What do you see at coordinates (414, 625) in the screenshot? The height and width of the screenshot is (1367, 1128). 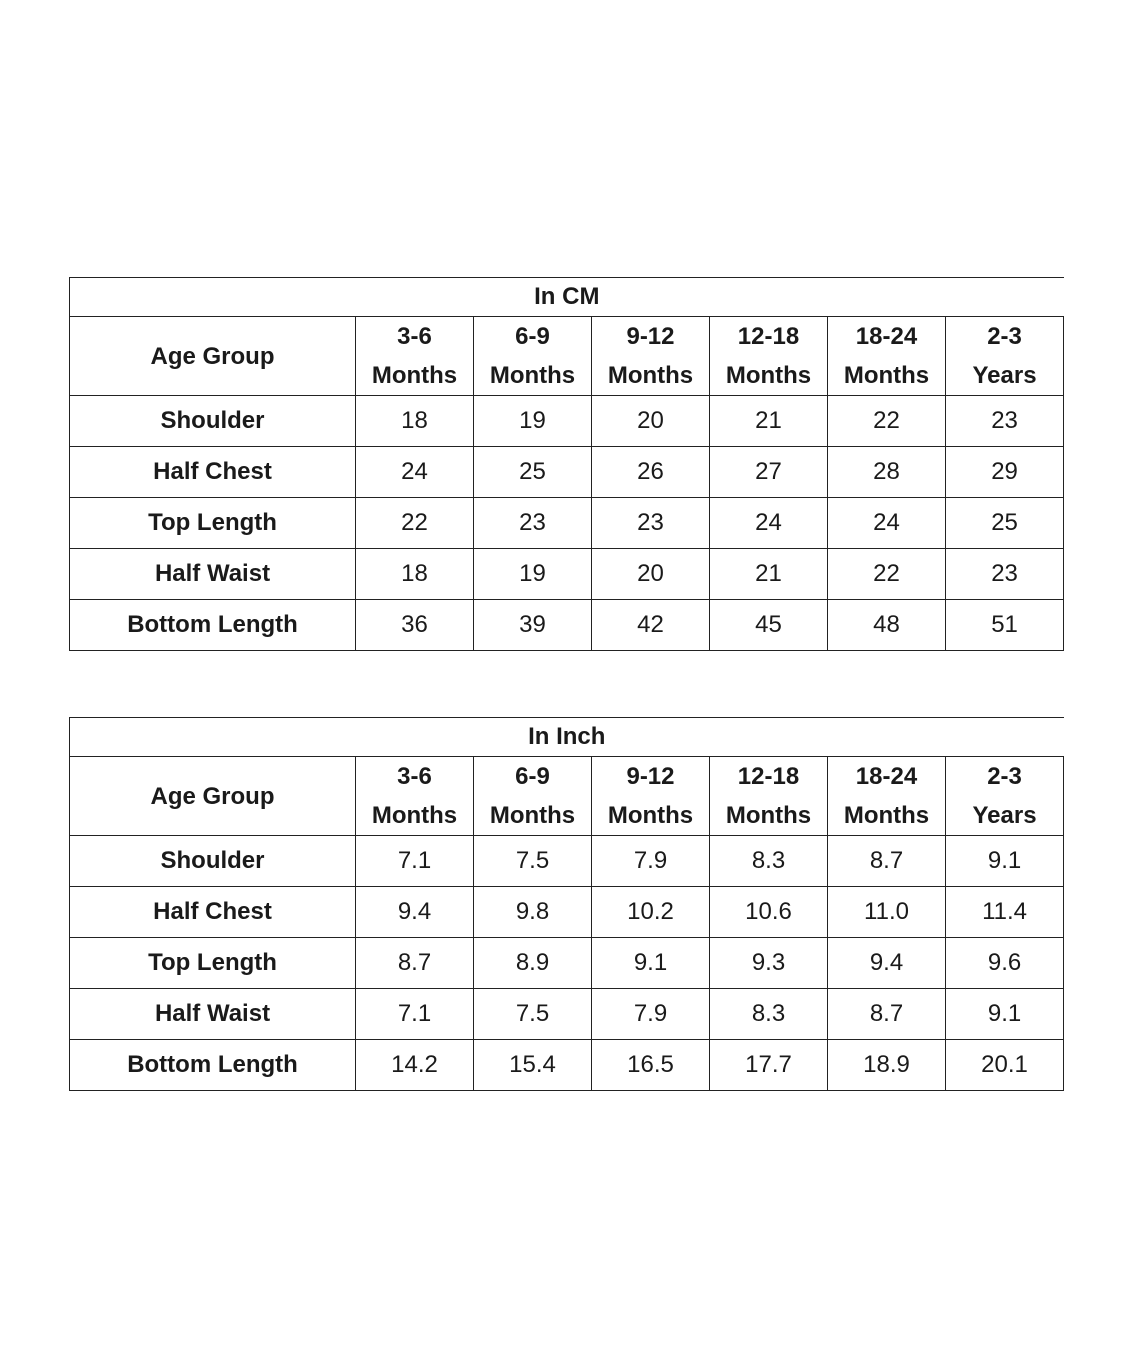 I see `cell-value: 36` at bounding box center [414, 625].